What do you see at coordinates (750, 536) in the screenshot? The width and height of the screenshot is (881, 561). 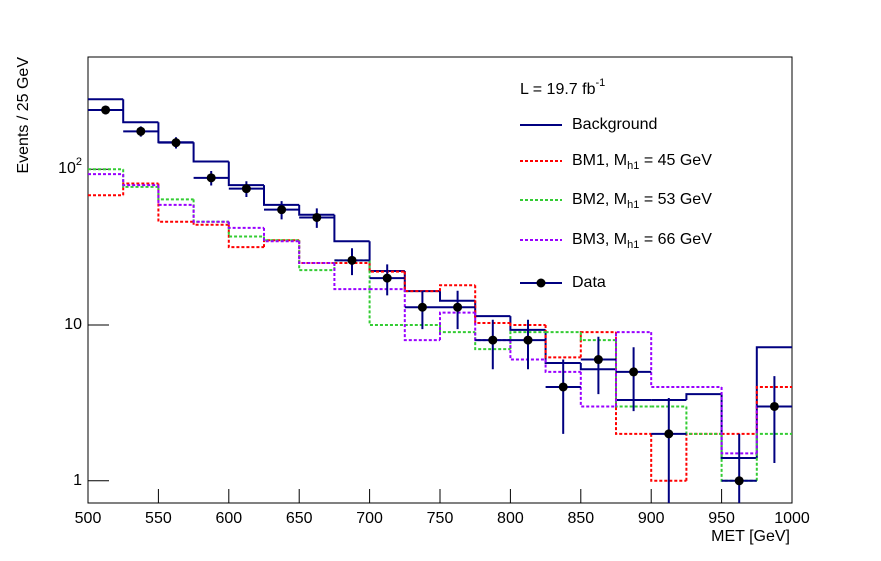 I see `x-axis-label: MET [GeV]` at bounding box center [750, 536].